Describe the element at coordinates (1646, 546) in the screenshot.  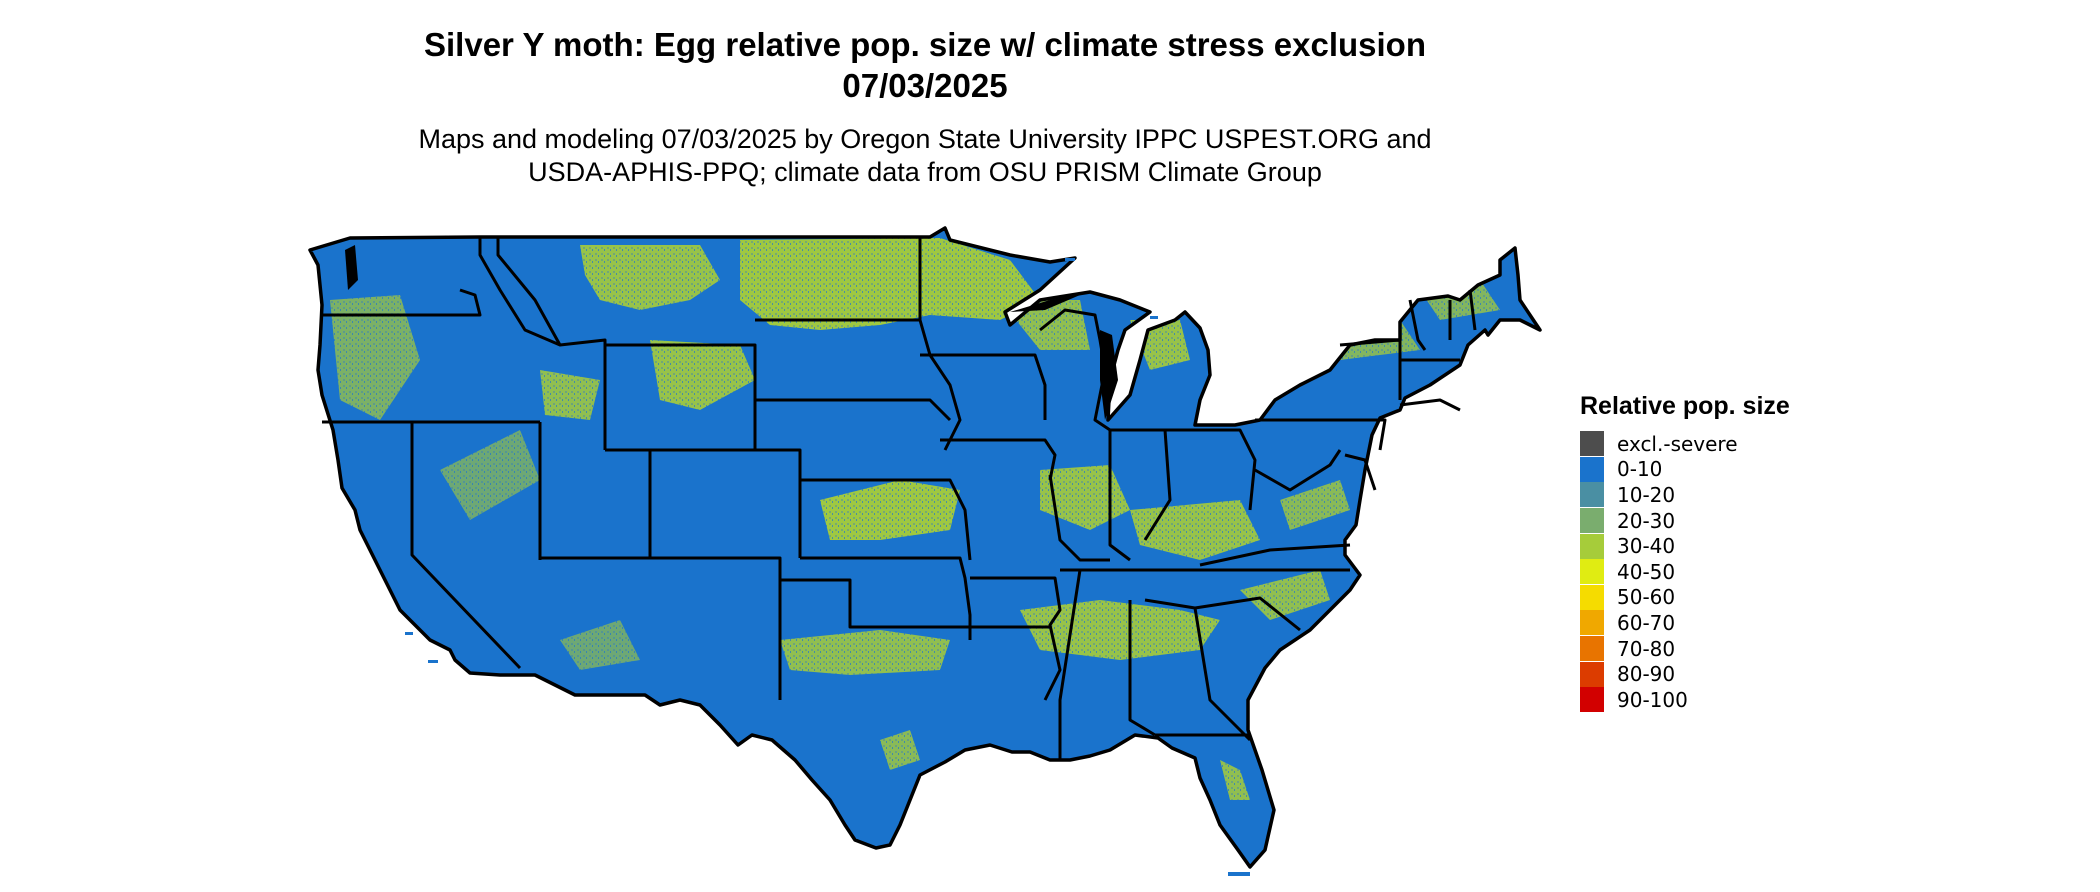
I see `legend-label: 30-40` at that location.